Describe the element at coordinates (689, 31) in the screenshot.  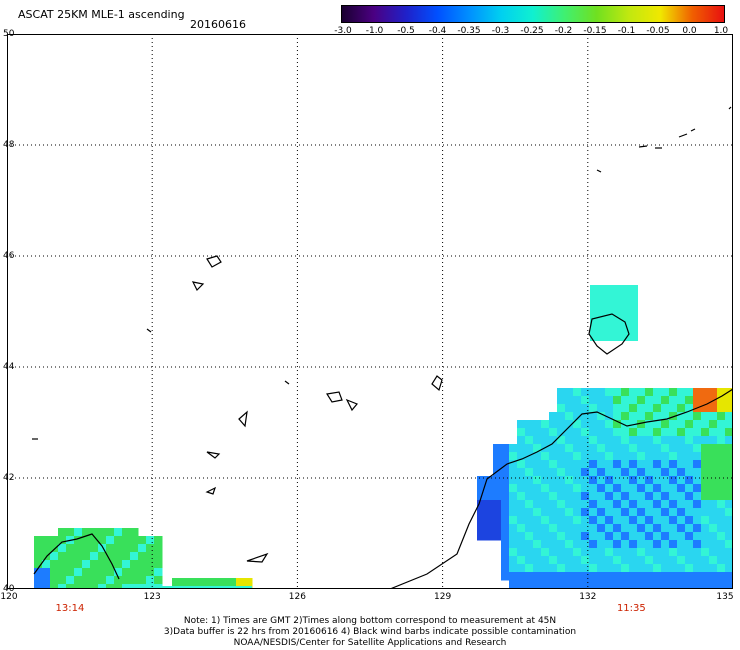
I see `color-scale-tick: 0.0` at that location.